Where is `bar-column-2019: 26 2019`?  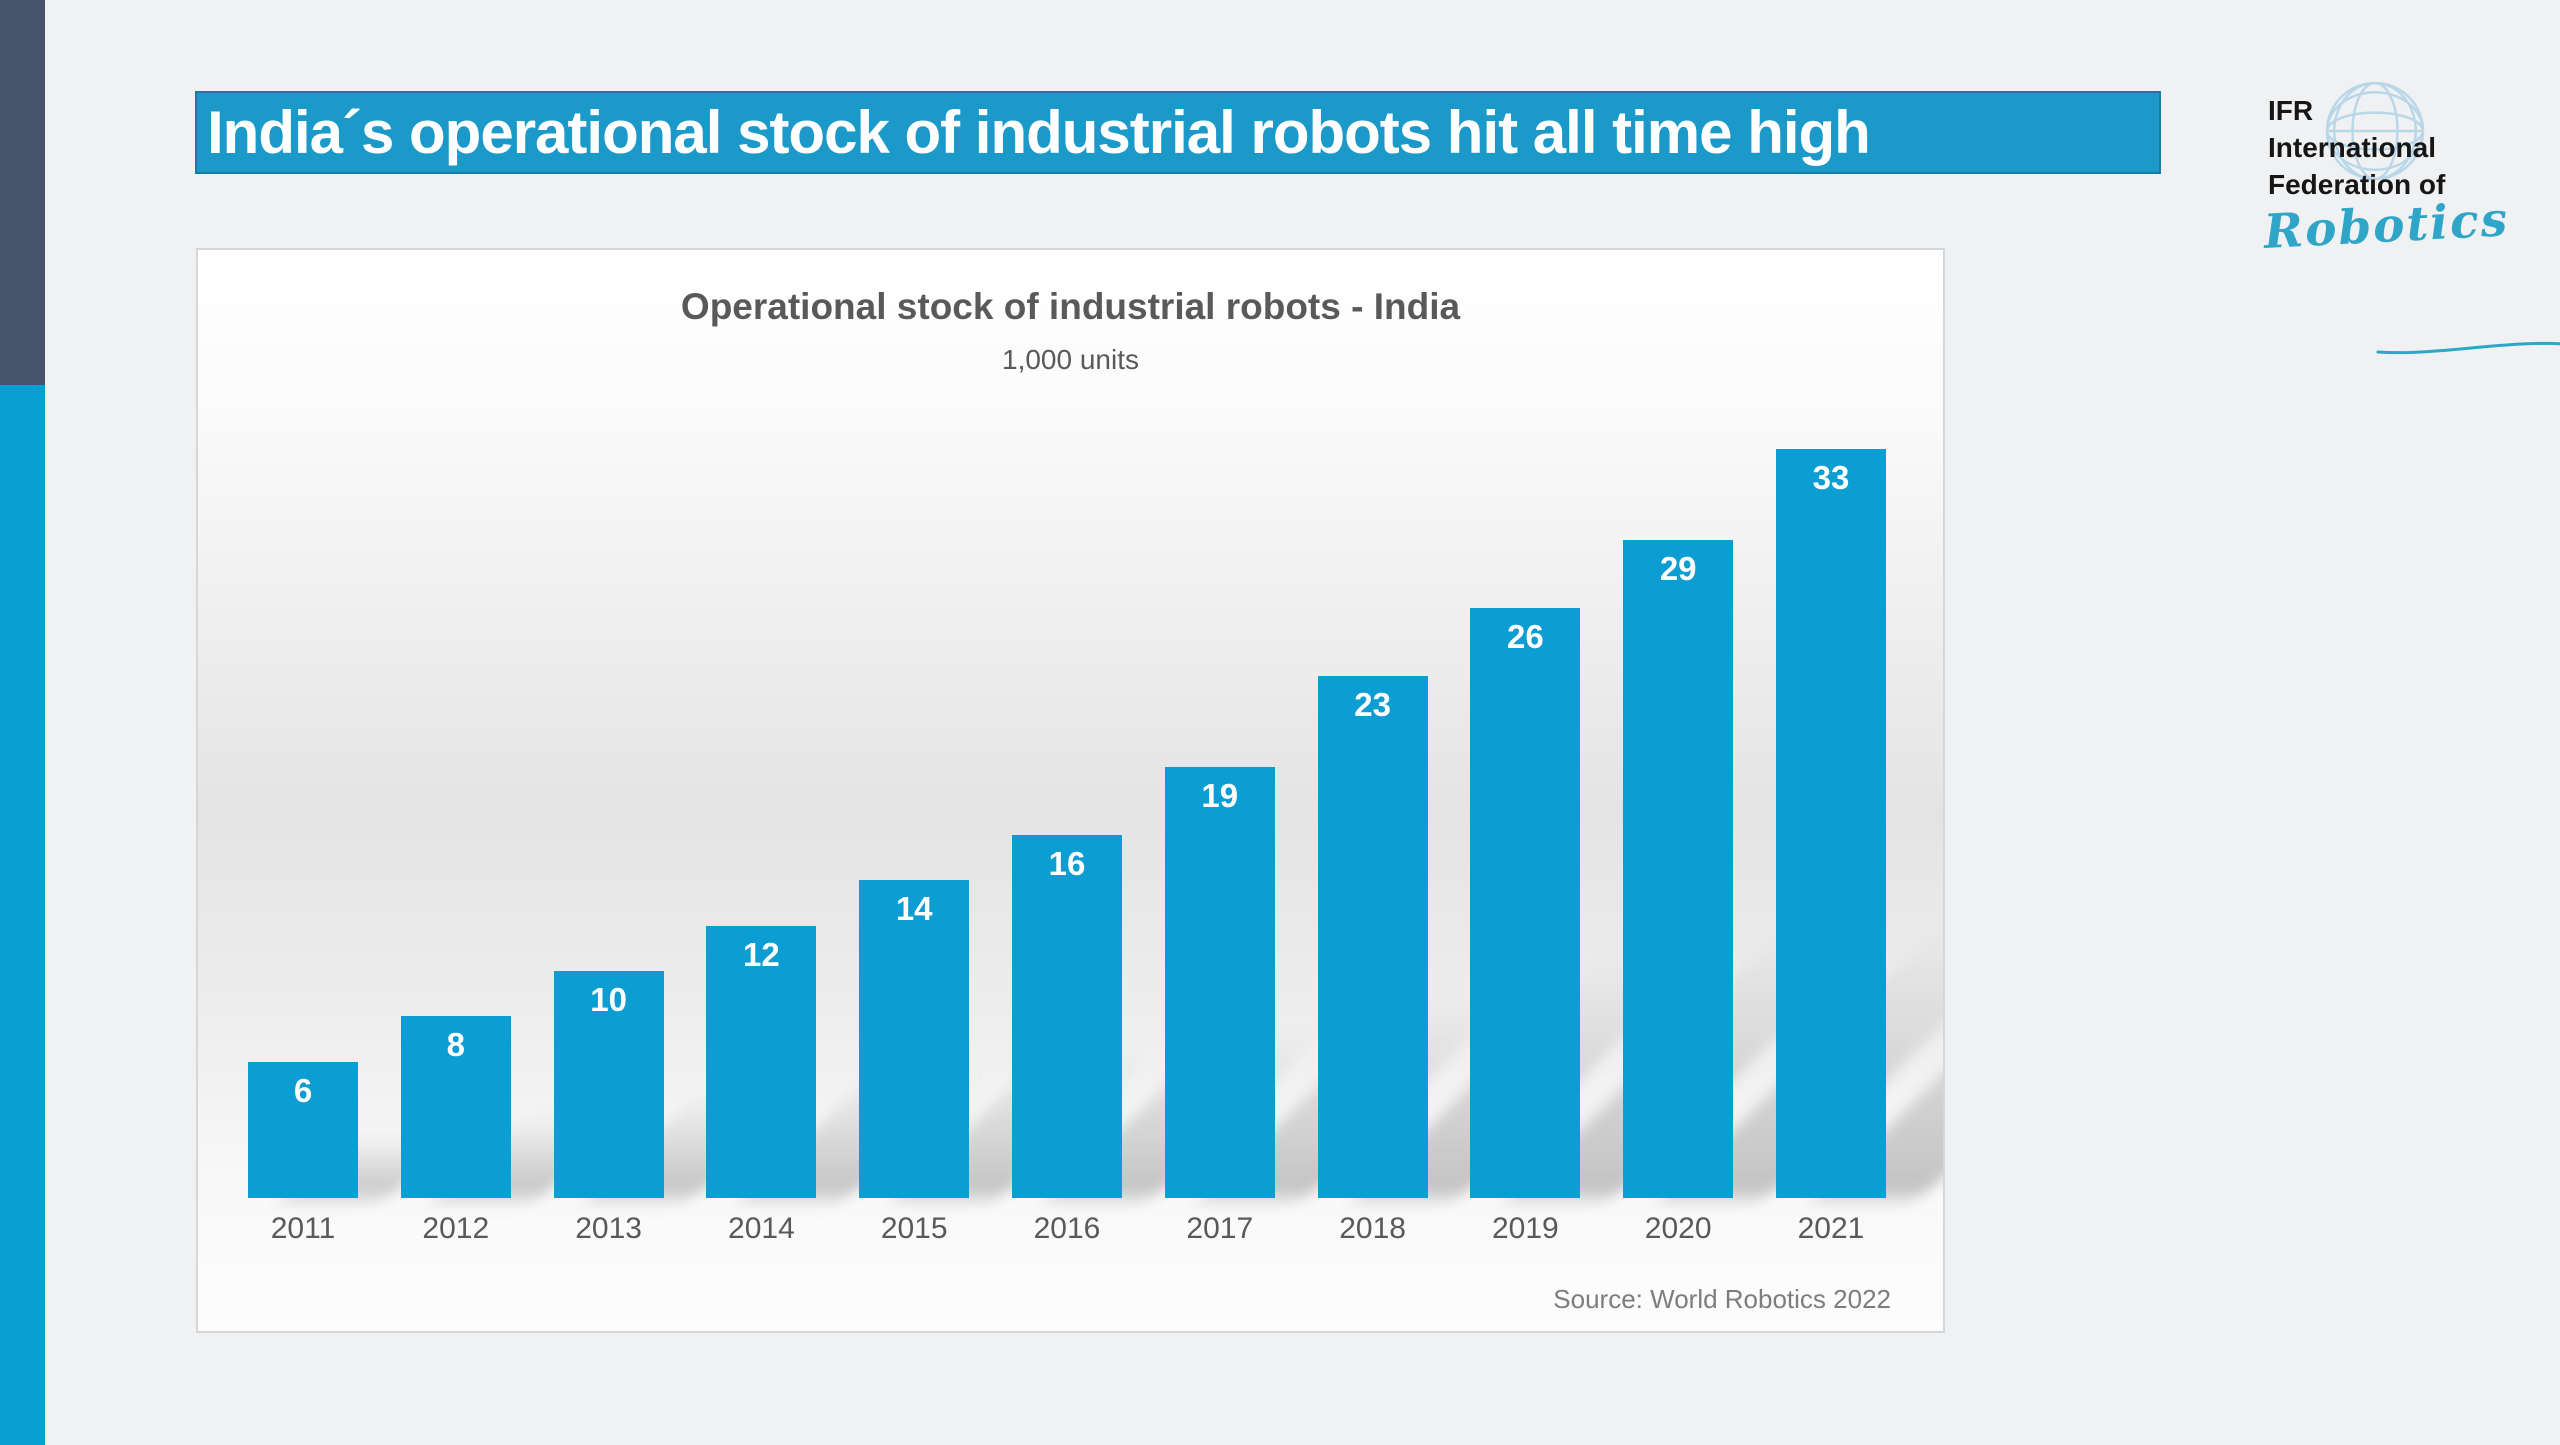
bar-column-2019: 26 2019 is located at coordinates (1525, 926).